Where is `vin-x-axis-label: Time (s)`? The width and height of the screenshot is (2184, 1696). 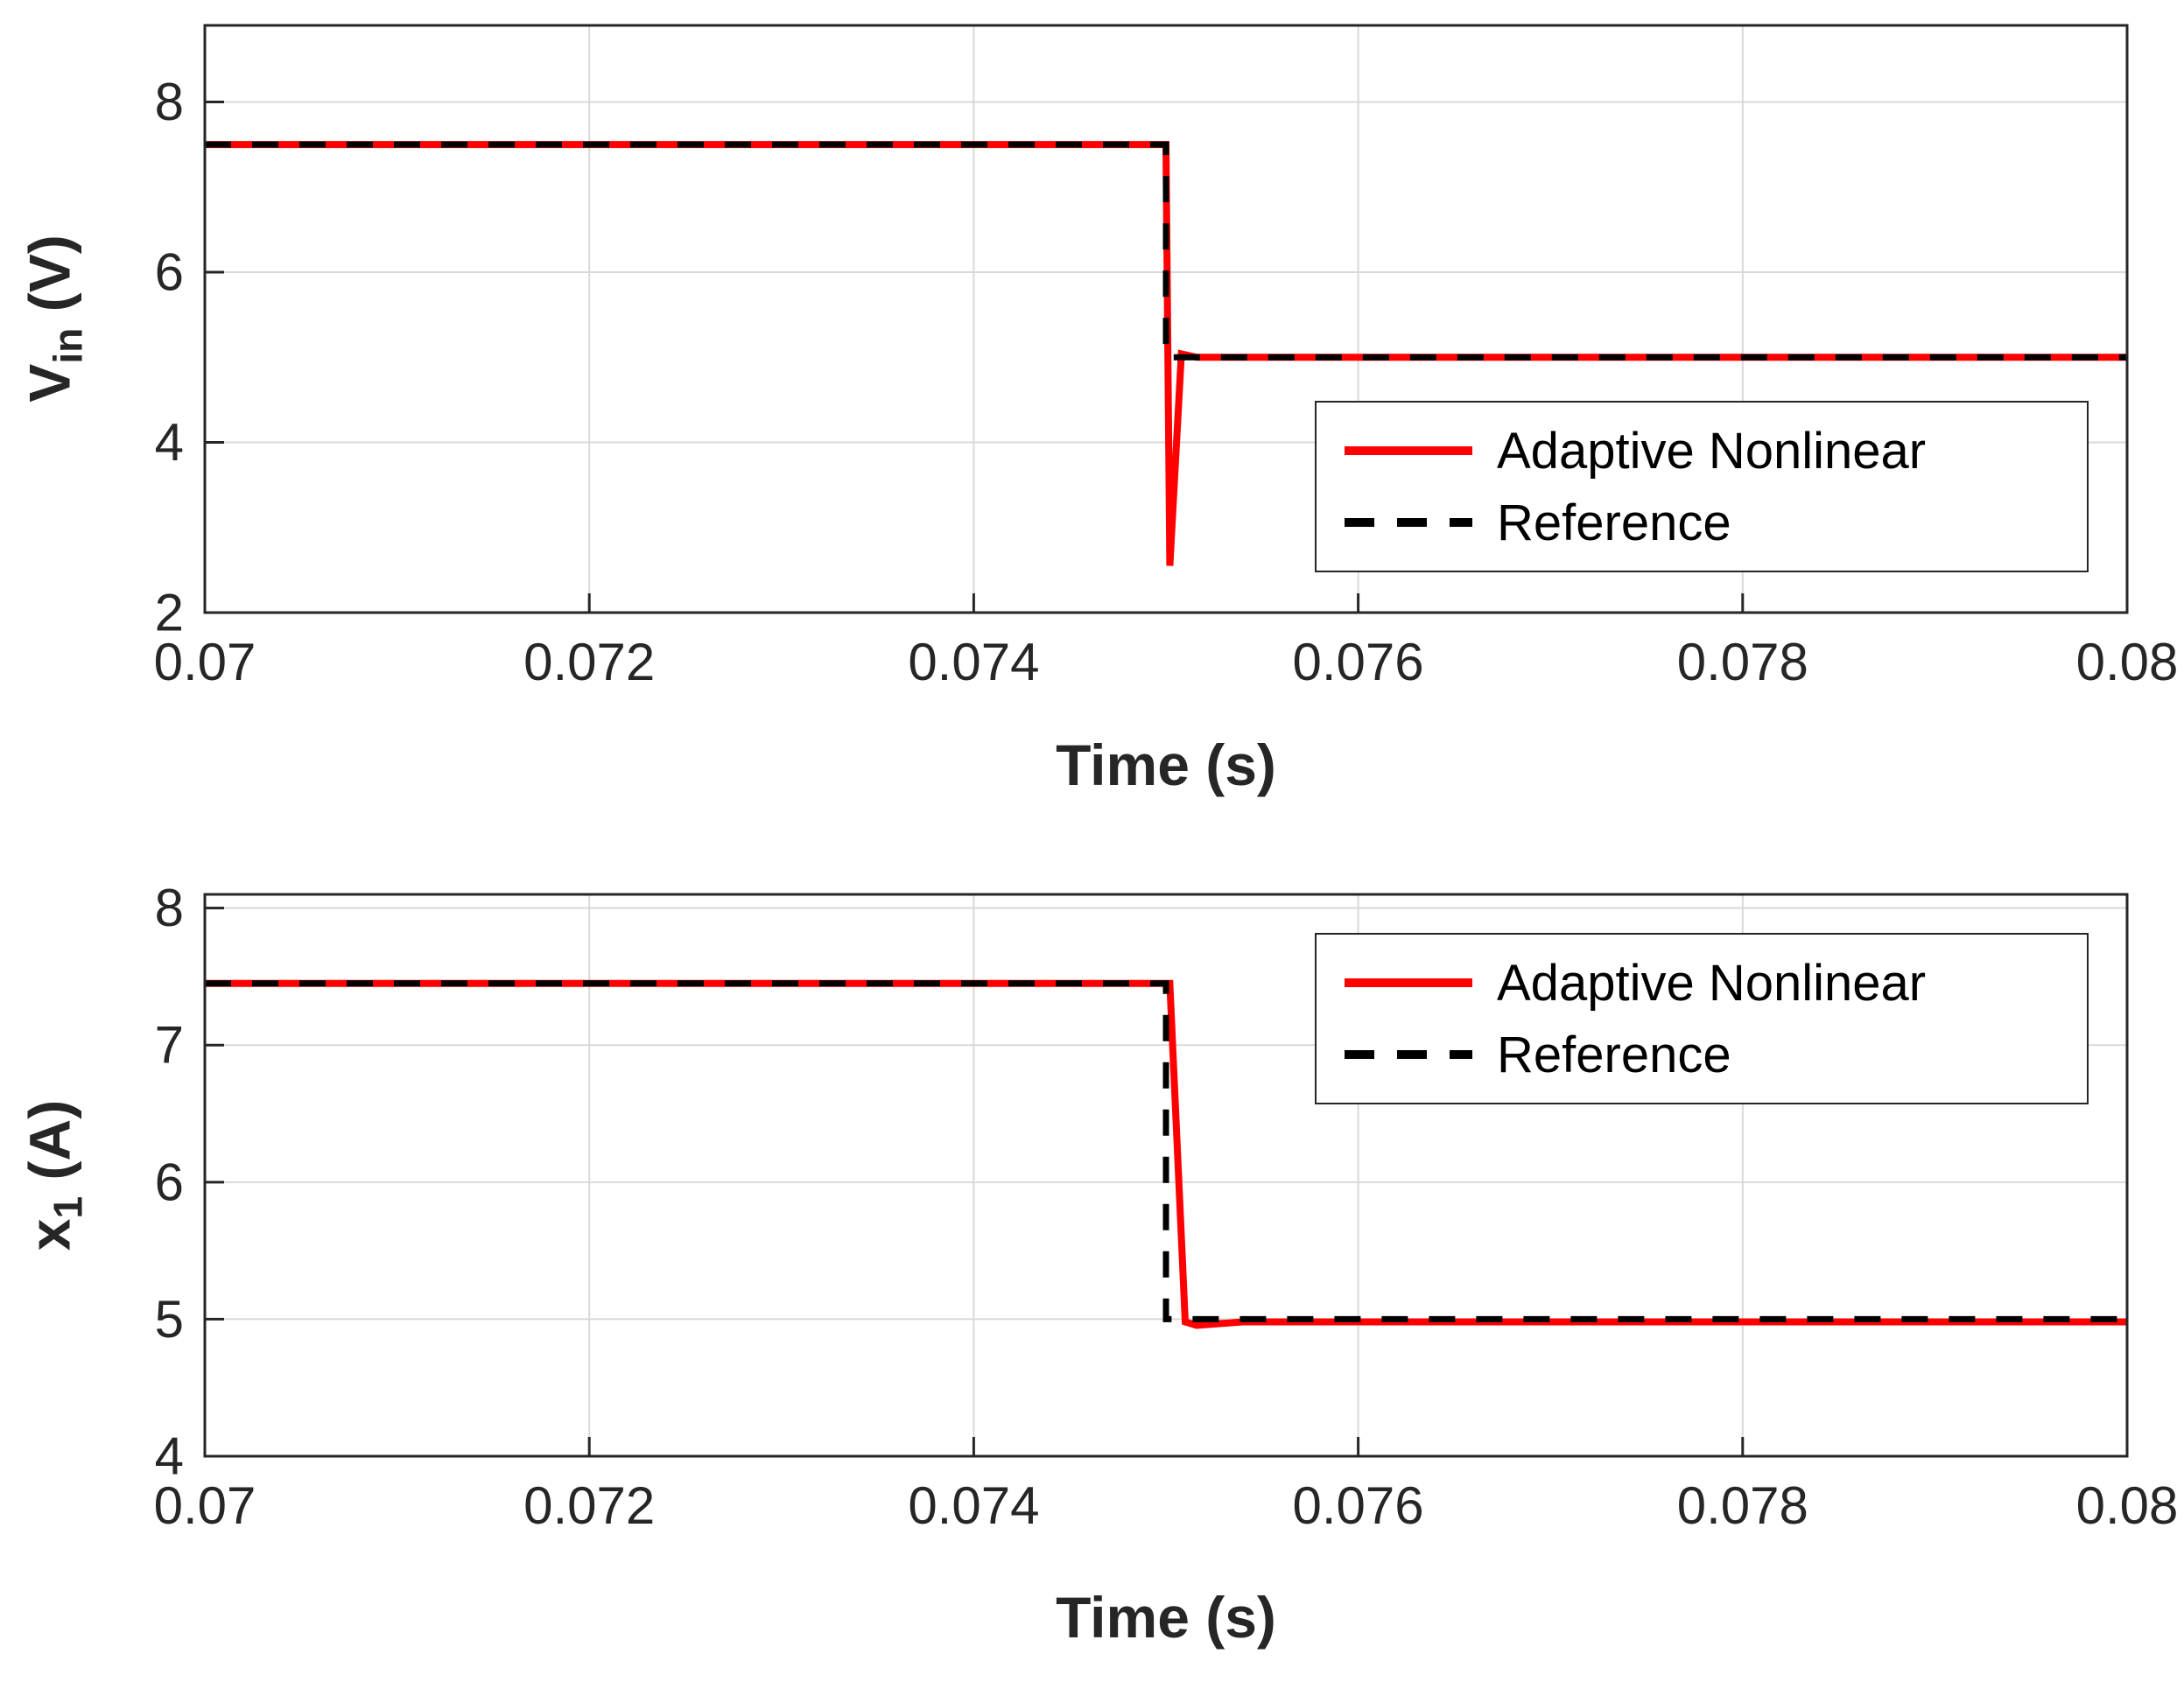 vin-x-axis-label: Time (s) is located at coordinates (1166, 764).